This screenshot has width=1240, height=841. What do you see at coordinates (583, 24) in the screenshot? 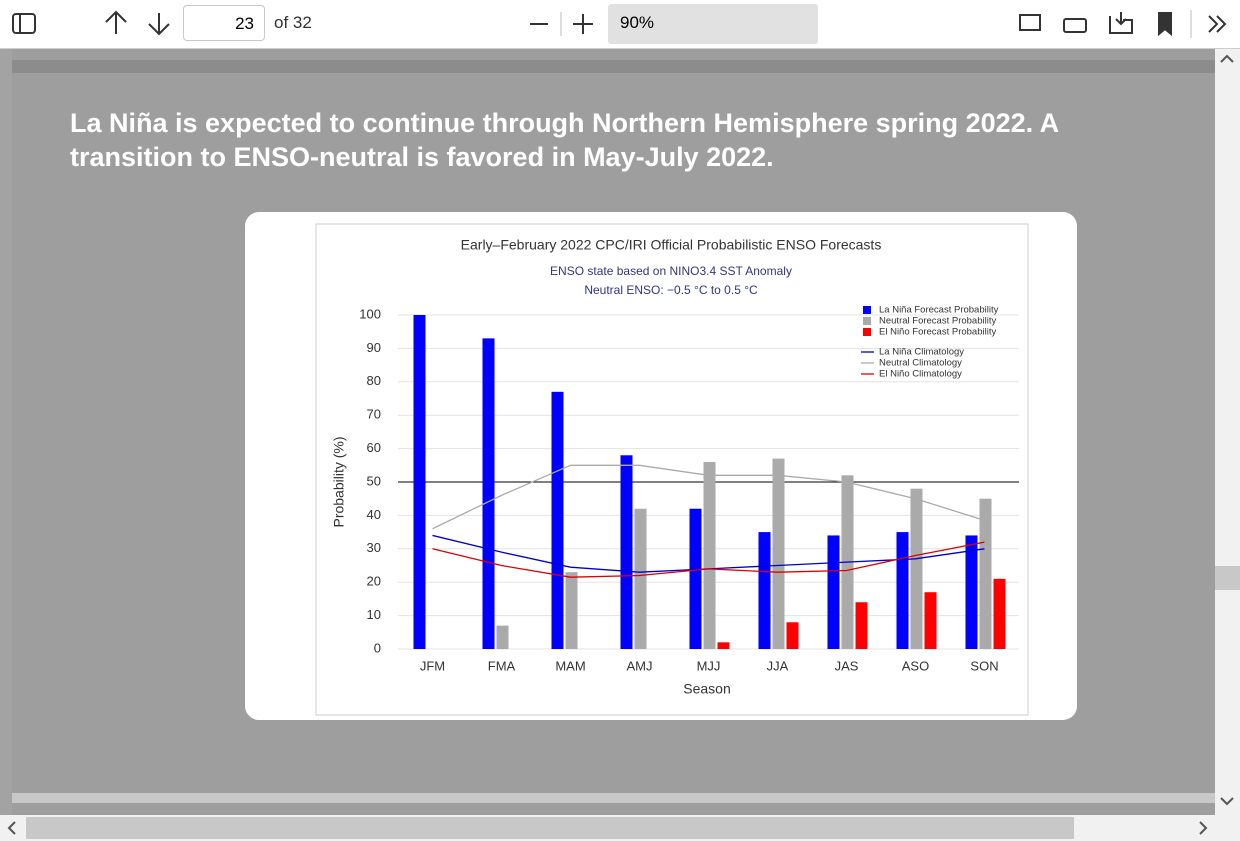
I see `zoom-in` at bounding box center [583, 24].